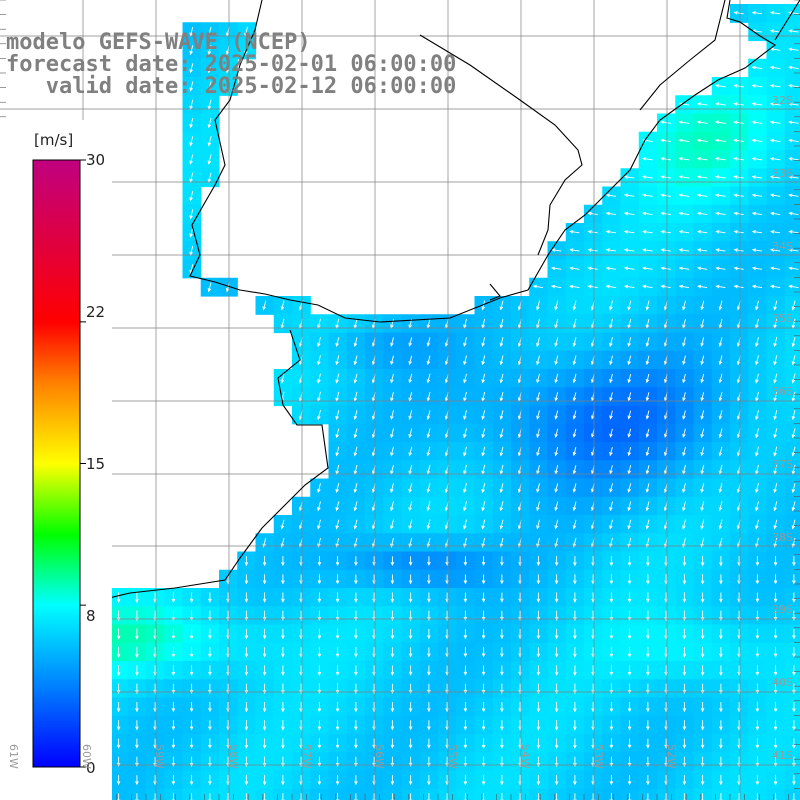 This screenshot has width=800, height=800. What do you see at coordinates (782, 391) in the screenshot?
I see `lat-label: 36S` at bounding box center [782, 391].